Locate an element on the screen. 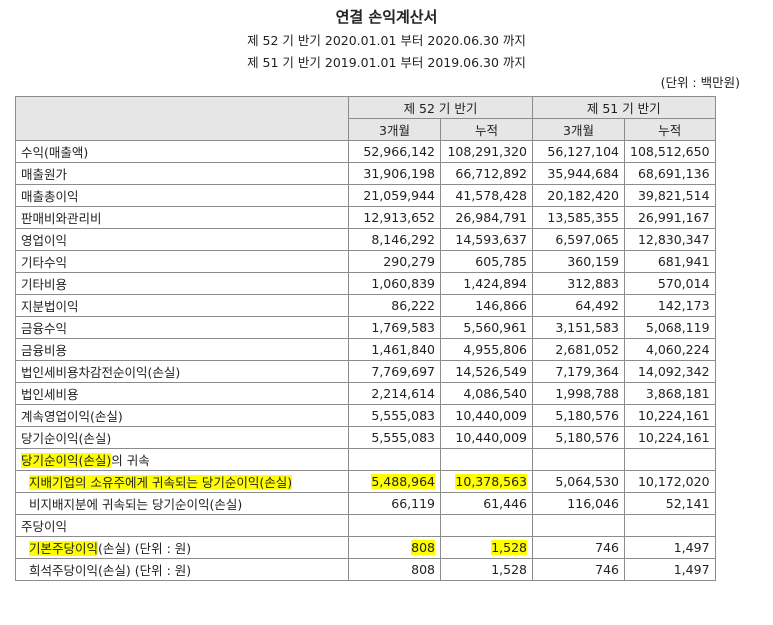  row-label: 법인세비용 is located at coordinates (182, 393).